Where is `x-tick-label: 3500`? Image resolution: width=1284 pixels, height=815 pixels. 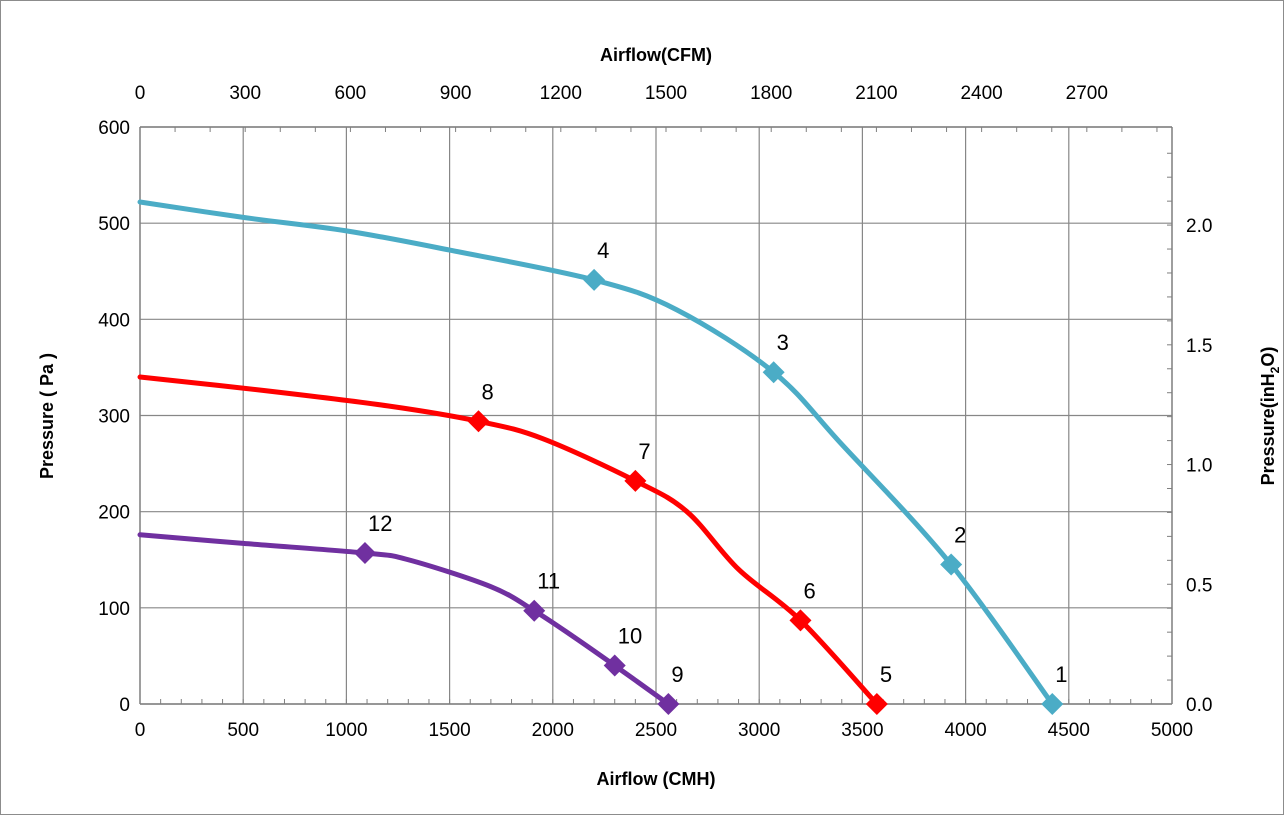
x-tick-label: 3500 is located at coordinates (862, 730).